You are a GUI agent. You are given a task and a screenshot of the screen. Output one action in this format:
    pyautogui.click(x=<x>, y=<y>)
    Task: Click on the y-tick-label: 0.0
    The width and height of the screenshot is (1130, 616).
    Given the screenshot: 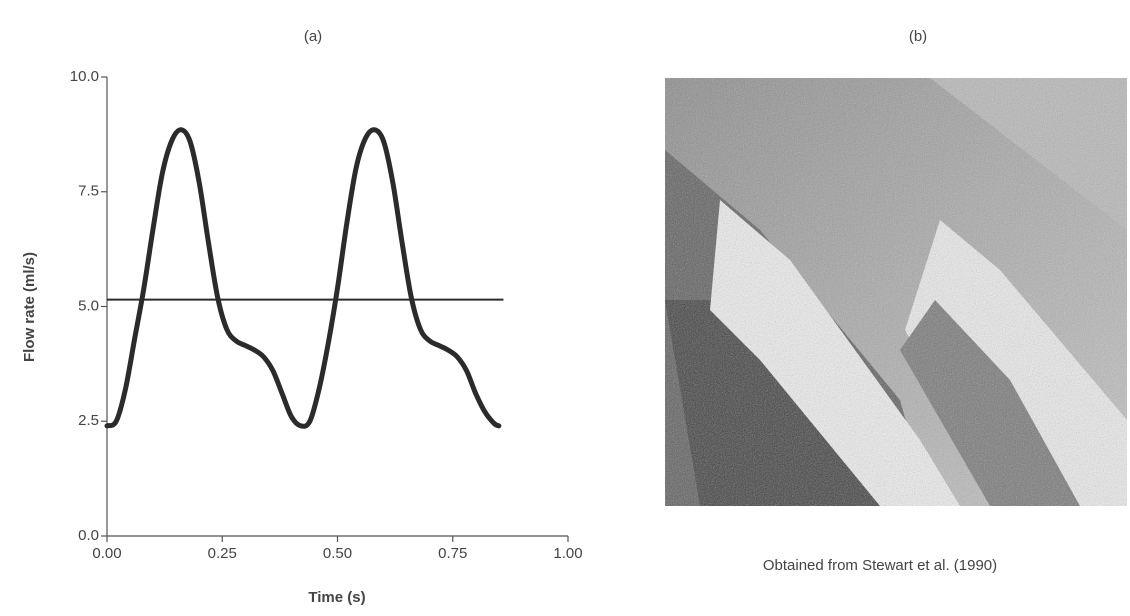 What is the action you would take?
    pyautogui.click(x=88, y=535)
    